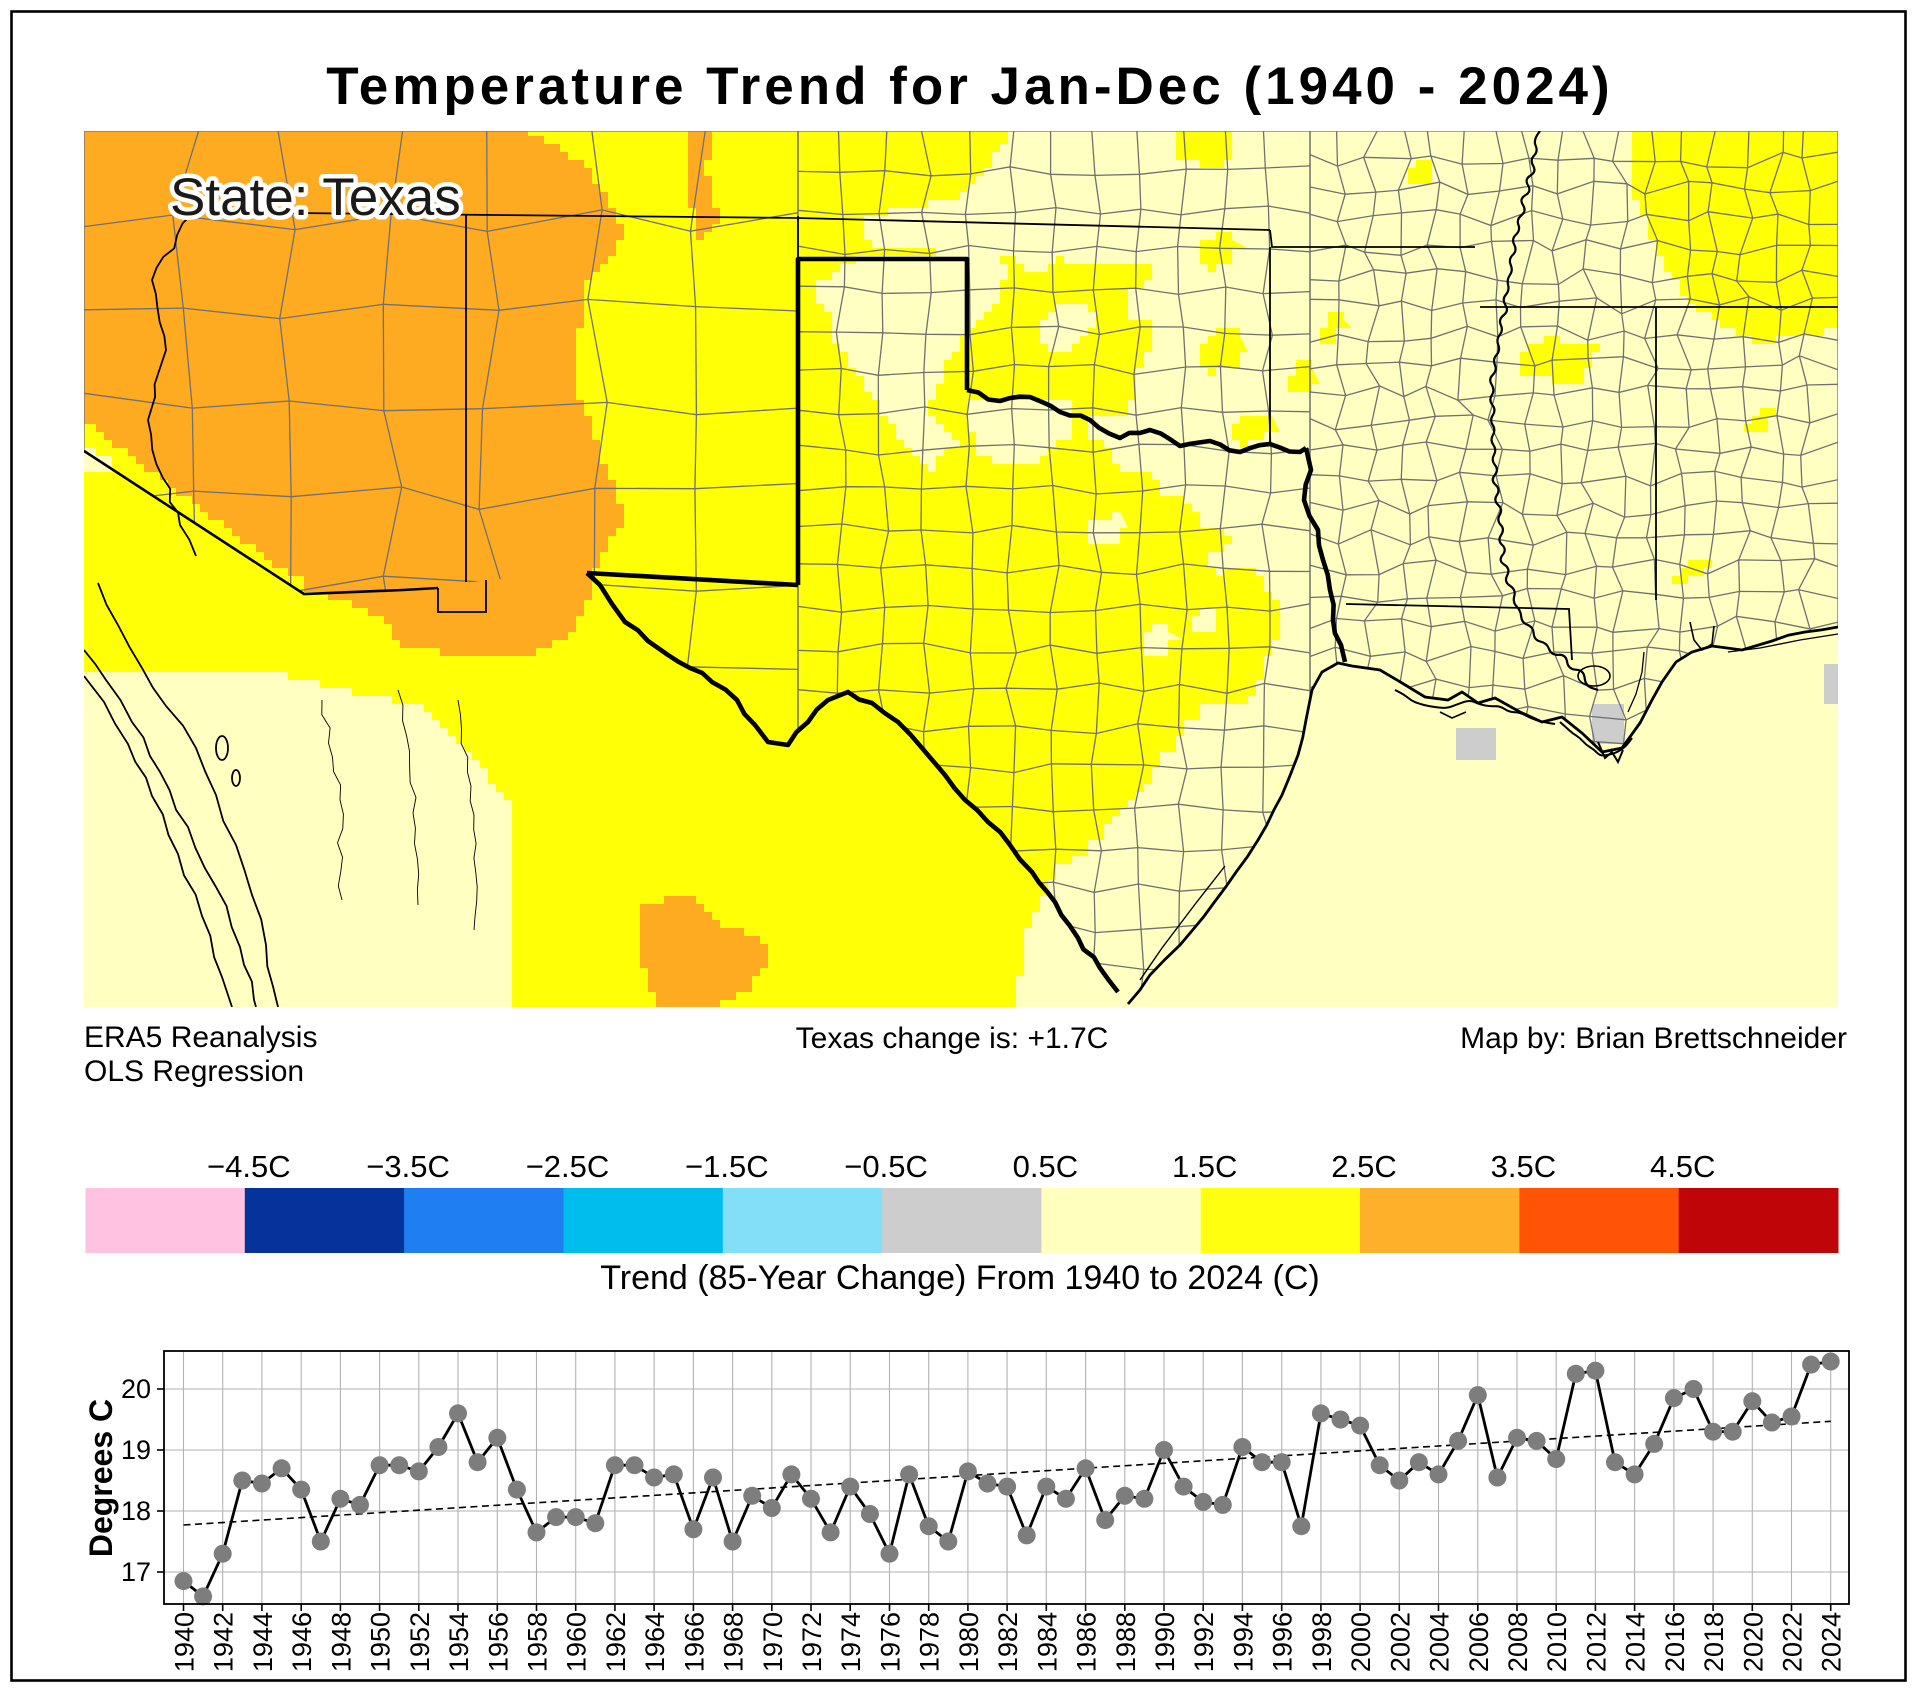  Describe the element at coordinates (1165, 1642) in the screenshot. I see `svg-text: 1990` at that location.